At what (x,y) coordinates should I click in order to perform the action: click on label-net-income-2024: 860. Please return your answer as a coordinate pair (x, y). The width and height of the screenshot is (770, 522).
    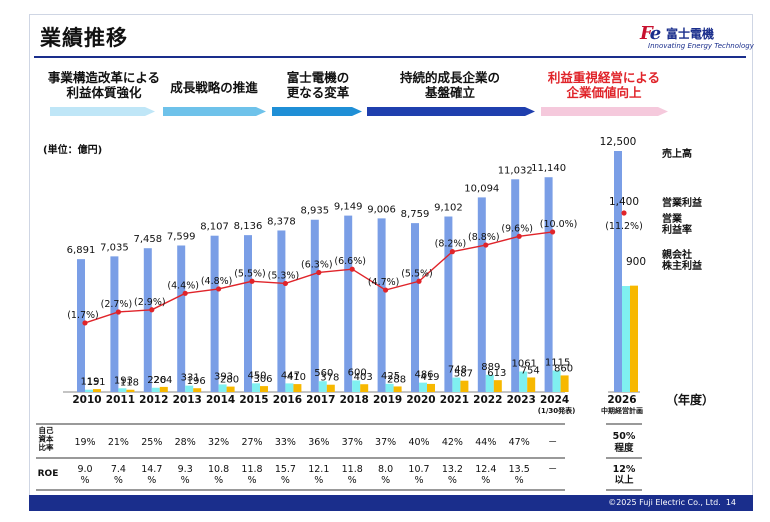
    Looking at the image, I should click on (563, 368).